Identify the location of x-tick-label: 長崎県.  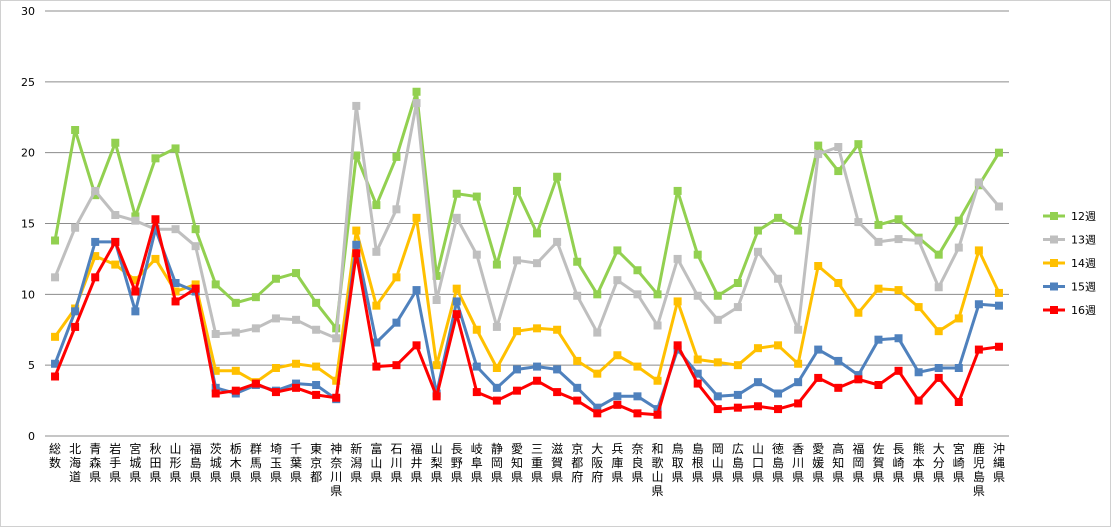
(899, 463).